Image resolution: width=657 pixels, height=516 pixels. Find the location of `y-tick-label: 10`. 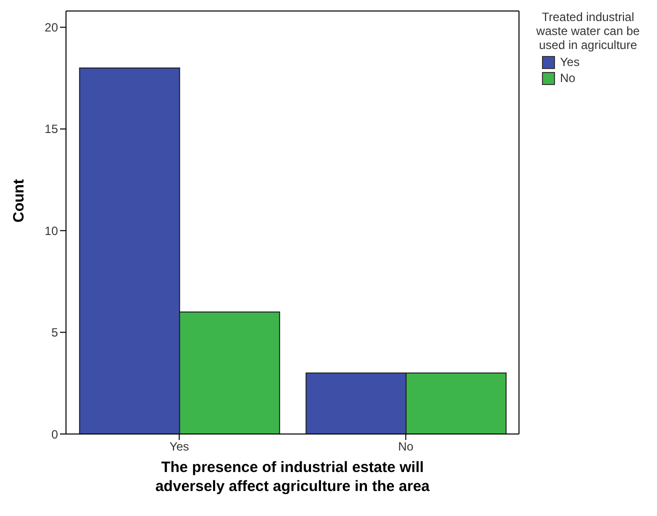

y-tick-label: 10 is located at coordinates (51, 231).